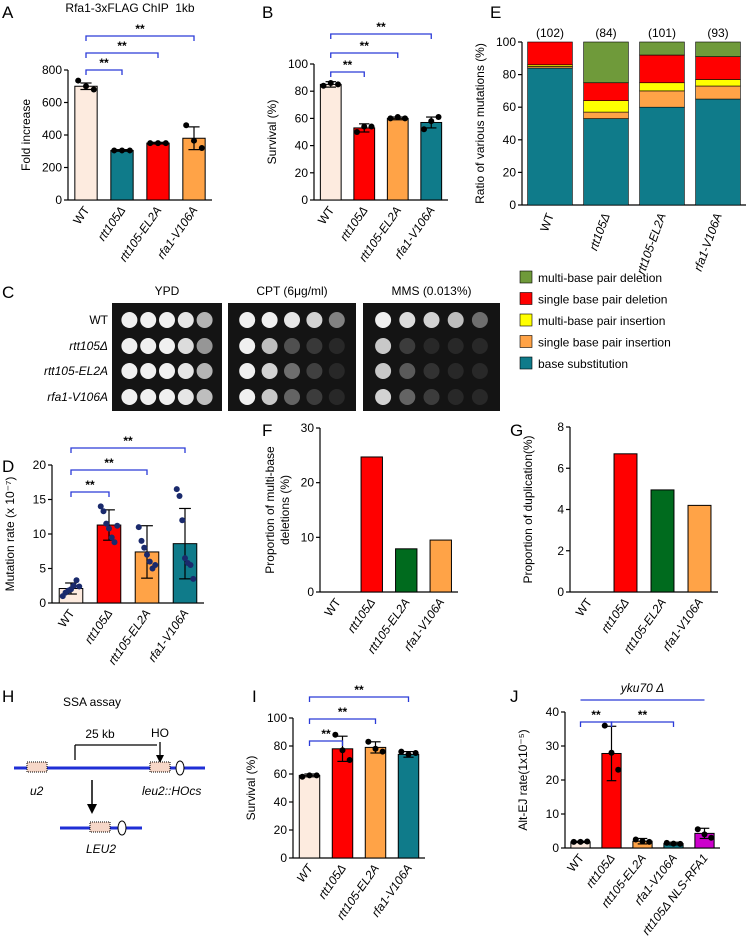 The height and width of the screenshot is (941, 752). Describe the element at coordinates (160, 759) in the screenshot. I see `ho-arrow-head` at that location.